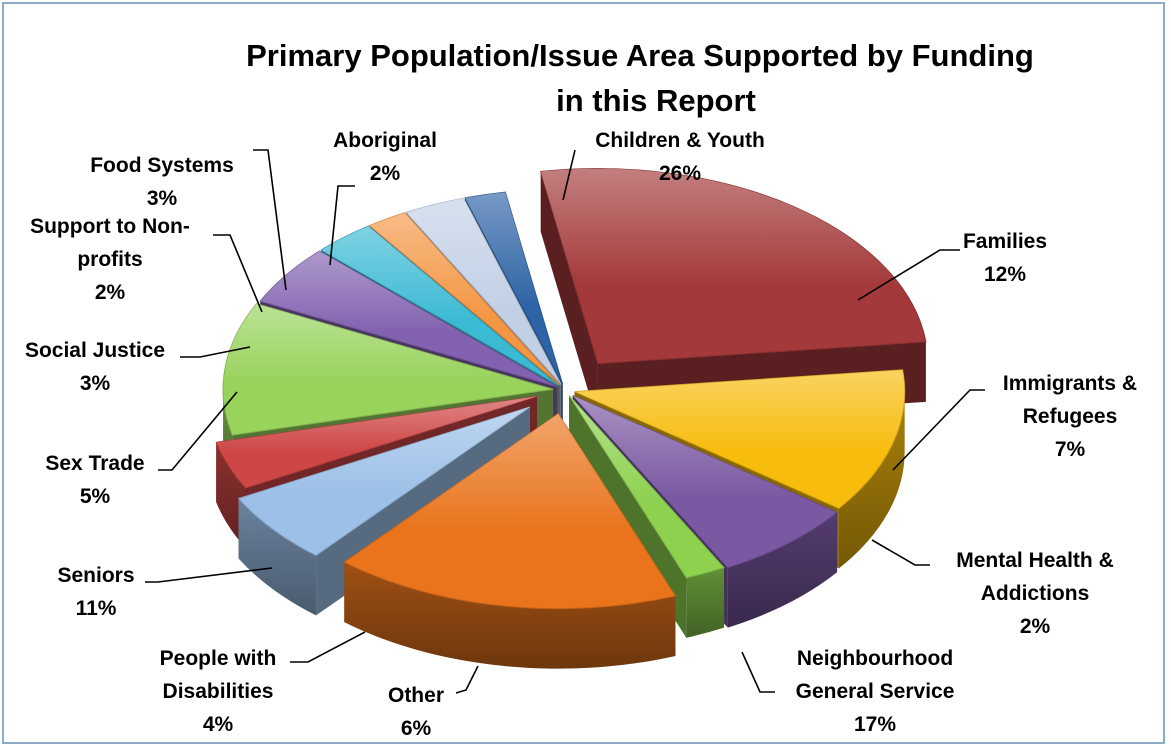 This screenshot has height=746, width=1171. I want to click on slice-name: Neighbourhood, so click(875, 658).